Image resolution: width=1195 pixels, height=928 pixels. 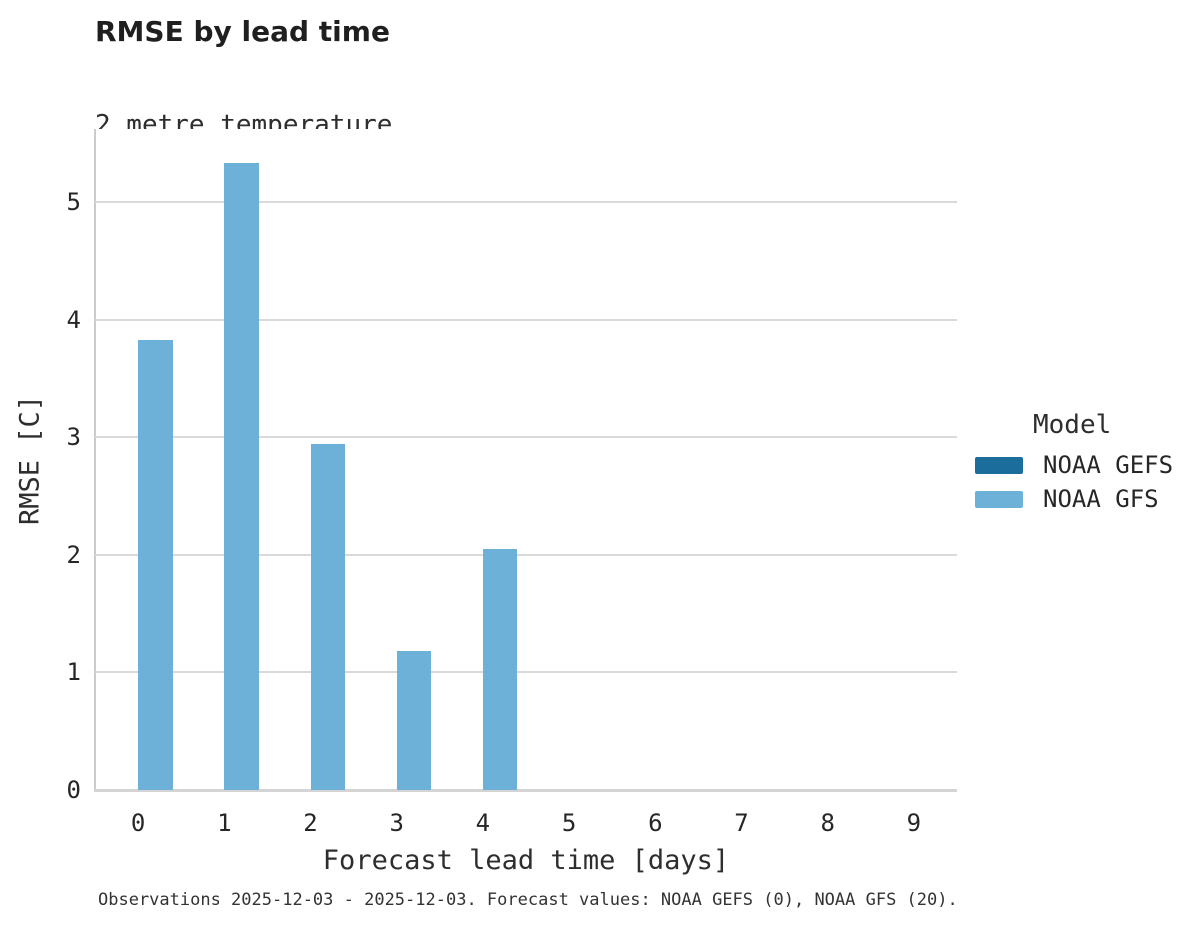 I want to click on x-tick-label-0: 0, so click(x=138, y=823).